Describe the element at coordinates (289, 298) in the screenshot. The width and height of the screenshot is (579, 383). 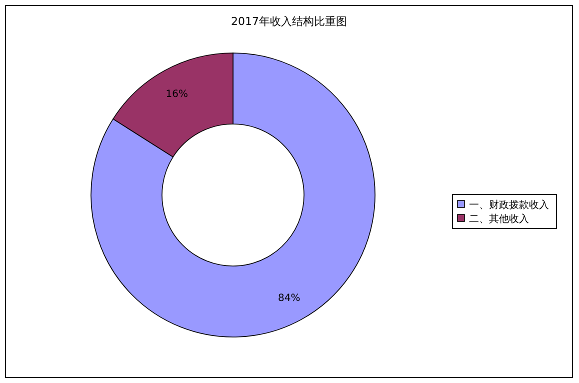
I see `data-label: 84%` at that location.